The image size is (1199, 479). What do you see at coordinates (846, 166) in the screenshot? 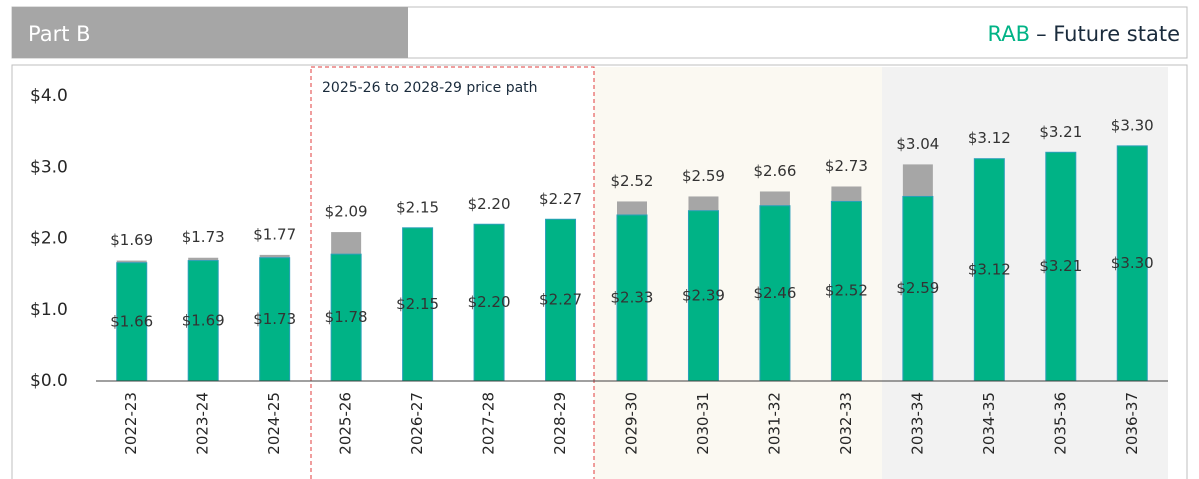
I see `total-label: $2.73` at bounding box center [846, 166].